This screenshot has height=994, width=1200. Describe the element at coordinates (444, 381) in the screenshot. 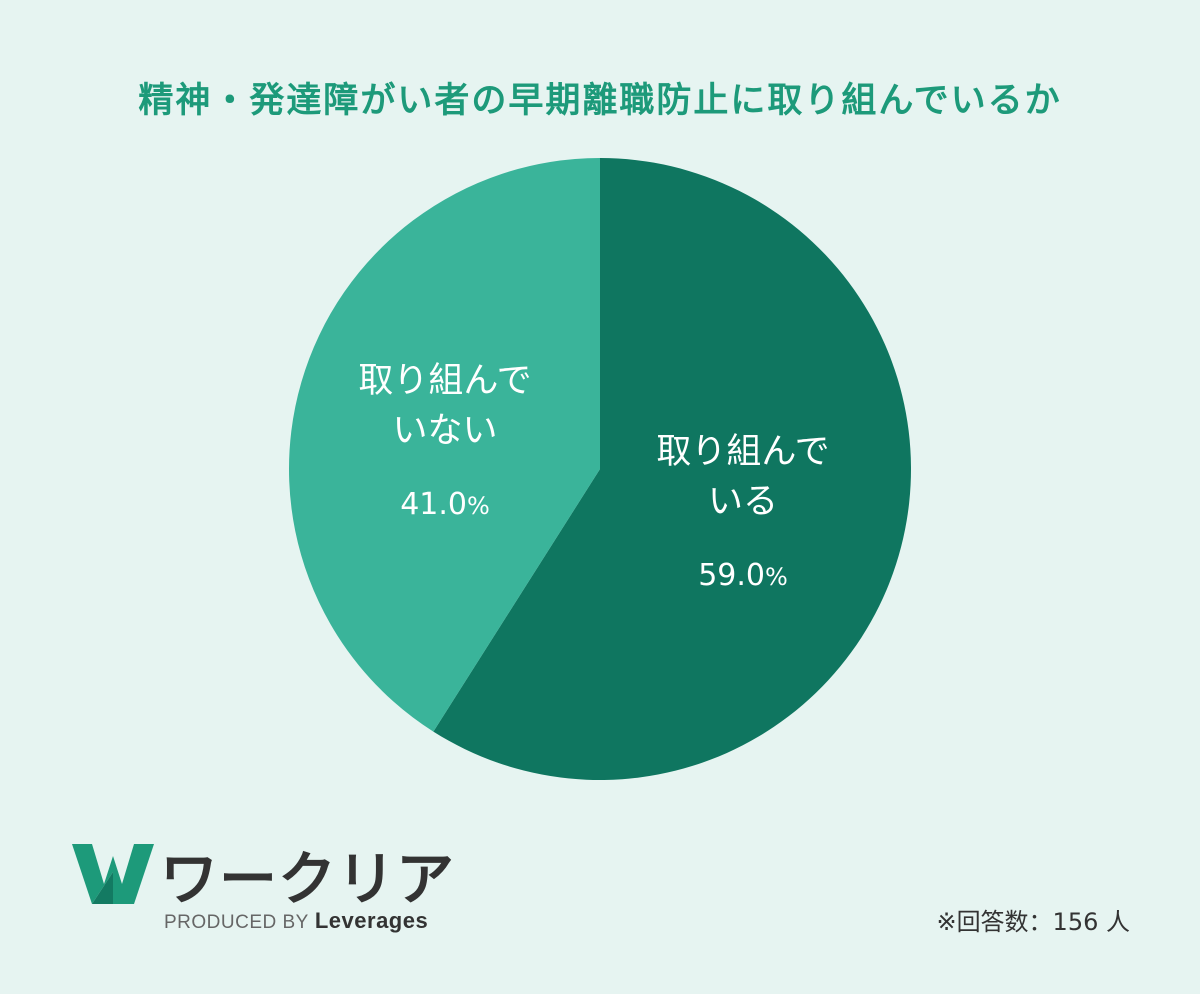

I see `slice-label-1-line-0: 取り組んで` at that location.